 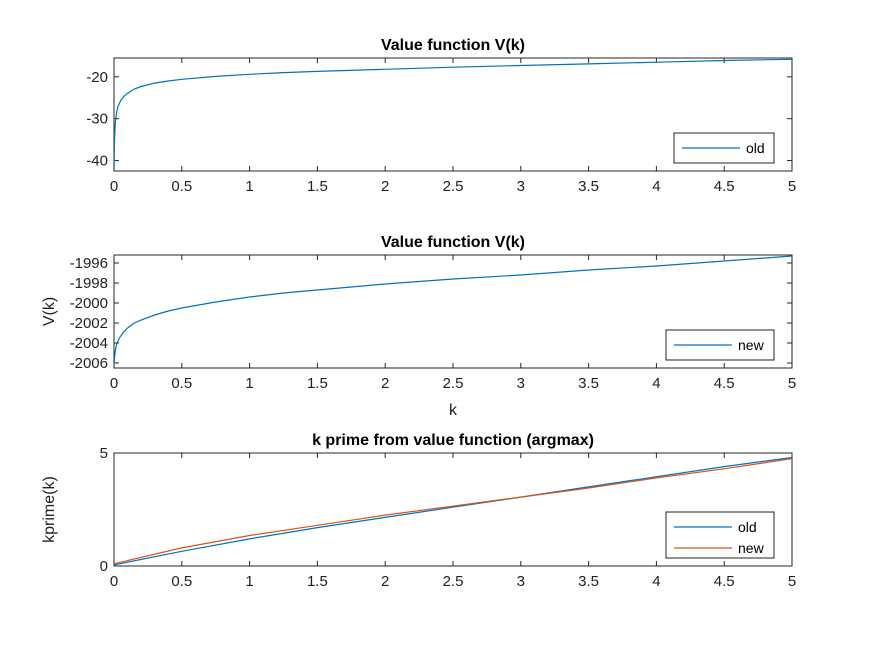 I want to click on legend: old new, so click(x=720, y=535).